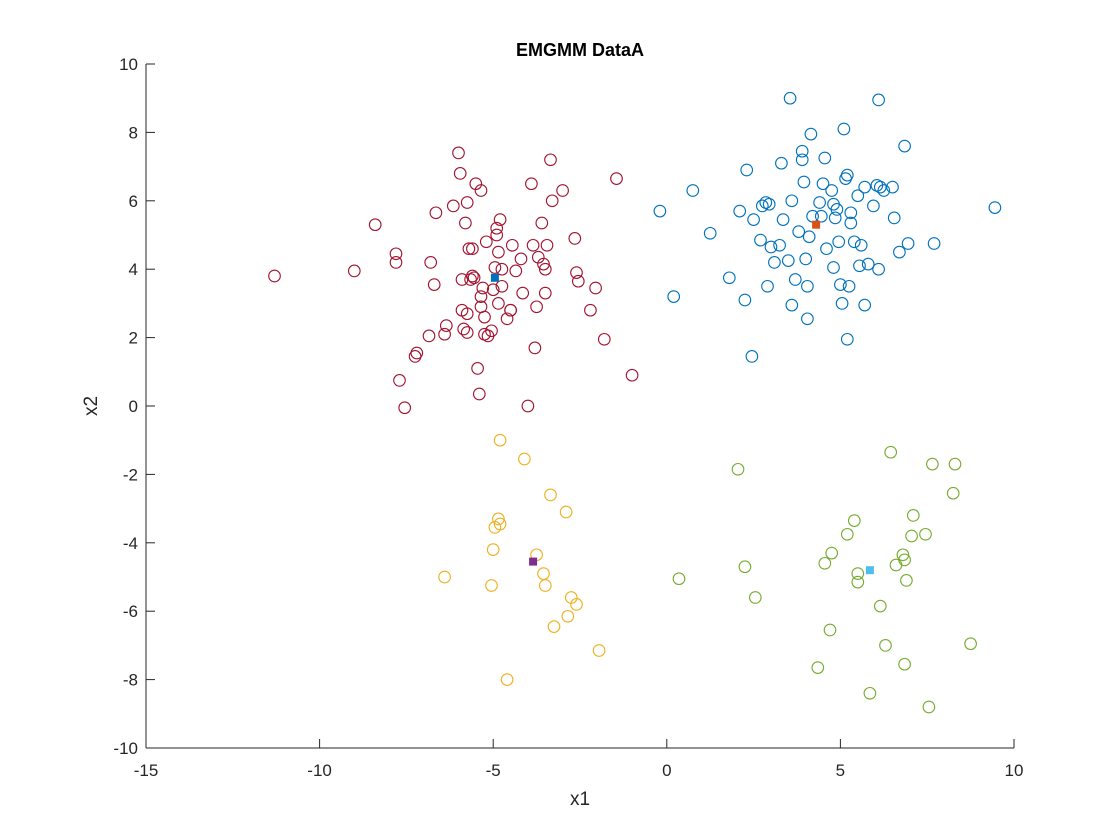 The width and height of the screenshot is (1120, 840). I want to click on y-tick-label: -4, so click(130, 543).